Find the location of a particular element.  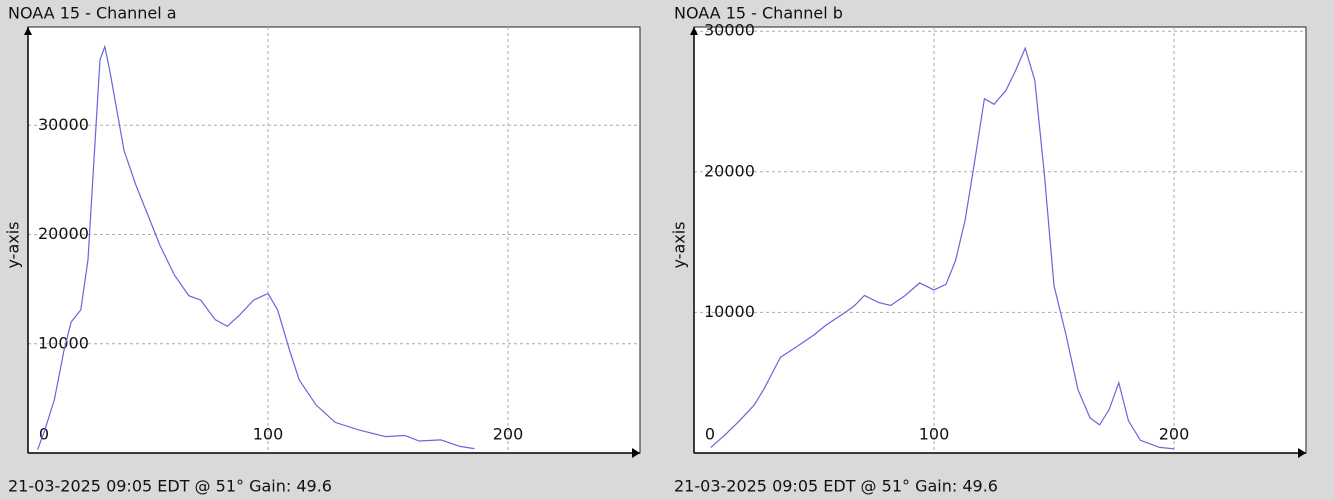

chart-title: NOAA 15 - Channel a is located at coordinates (92, 13).